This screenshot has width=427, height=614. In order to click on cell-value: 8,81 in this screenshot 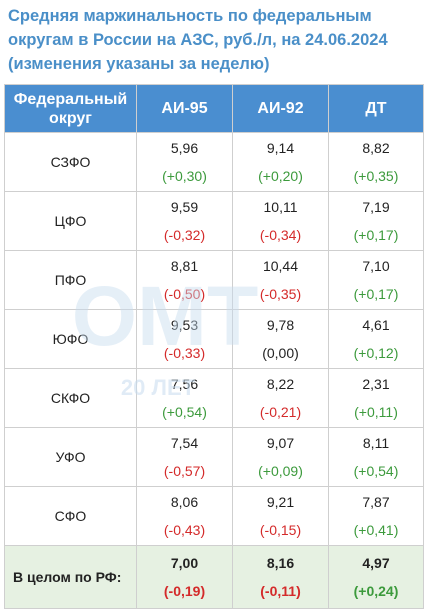, I will do `click(184, 266)`.